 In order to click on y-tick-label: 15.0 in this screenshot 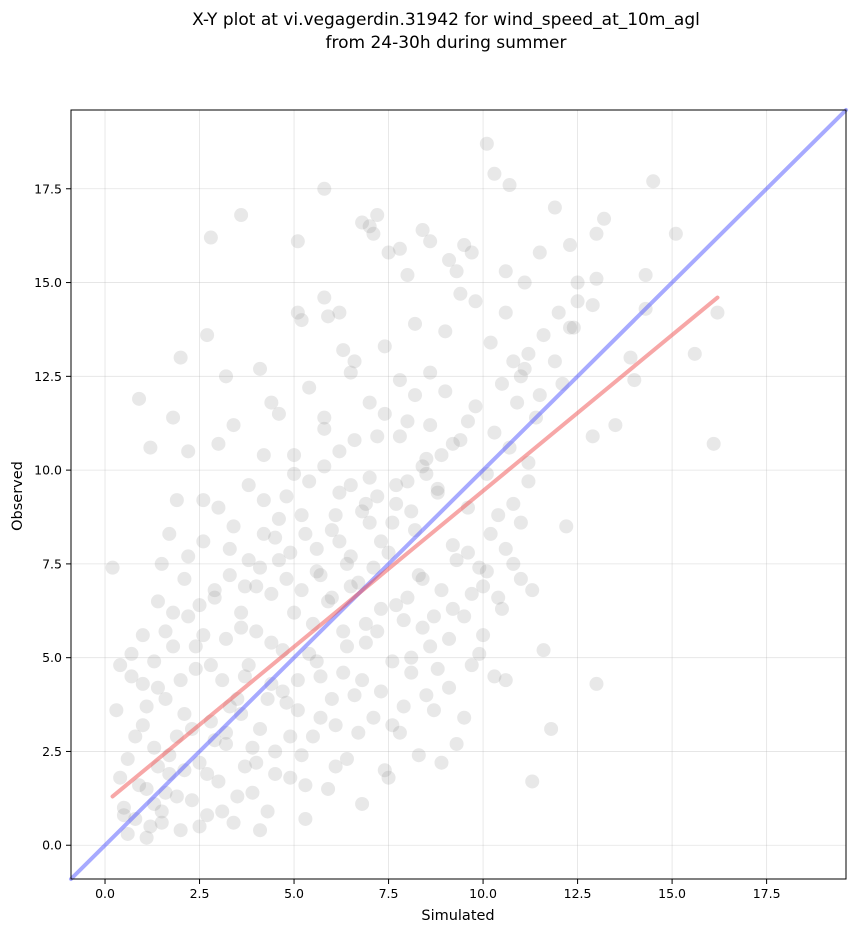, I will do `click(48, 282)`.